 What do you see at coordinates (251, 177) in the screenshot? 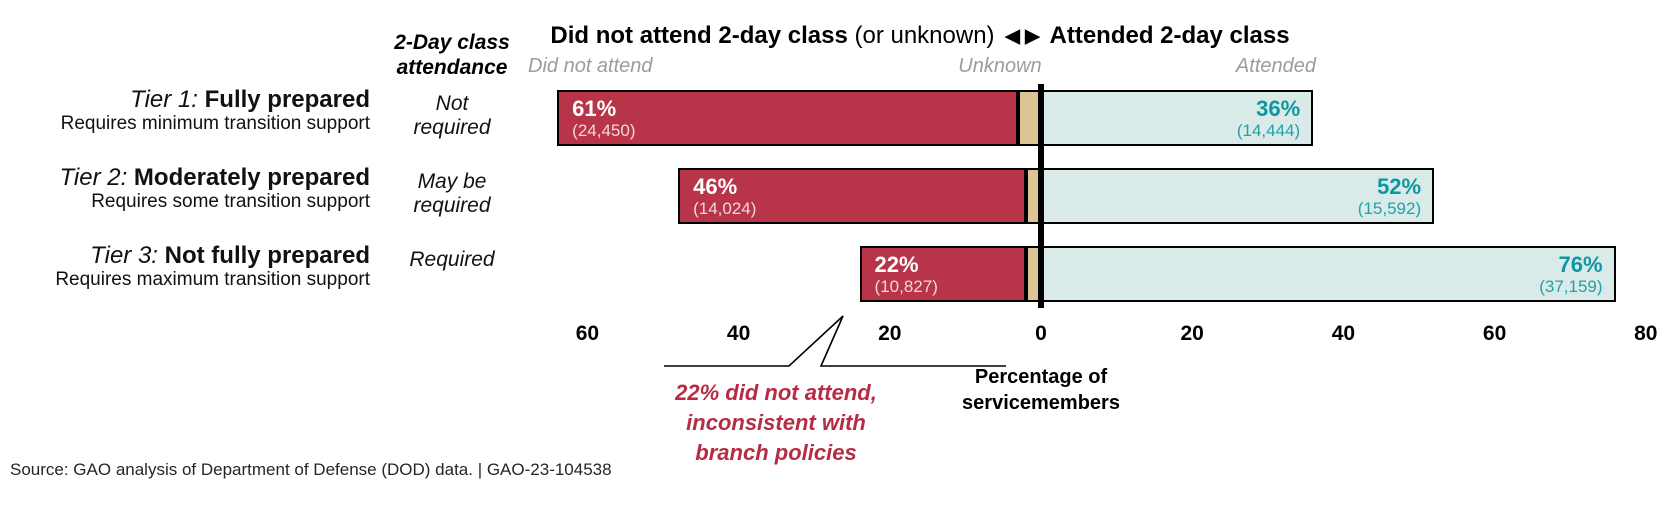
I see `tier-name: Moderately prepared` at bounding box center [251, 177].